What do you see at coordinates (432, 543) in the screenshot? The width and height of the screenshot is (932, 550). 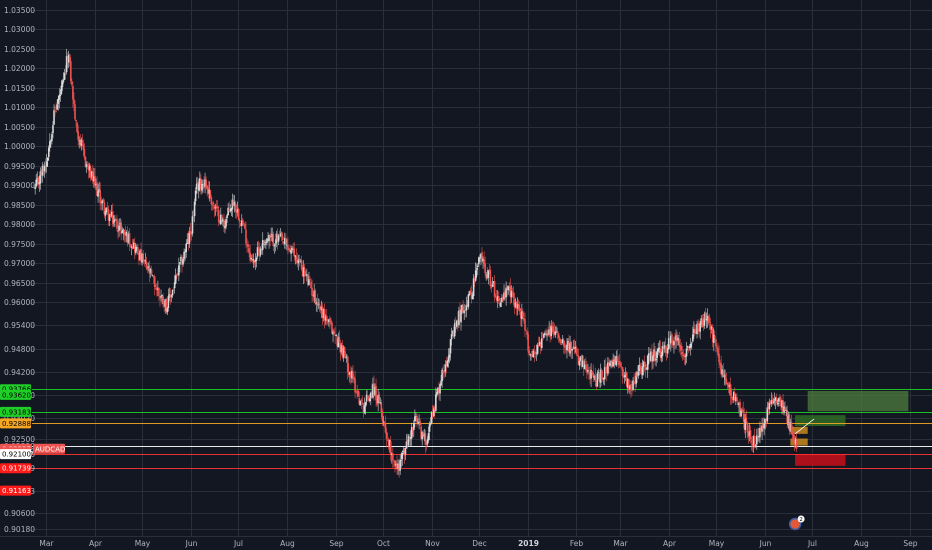 I see `x-tick-label: Nov` at bounding box center [432, 543].